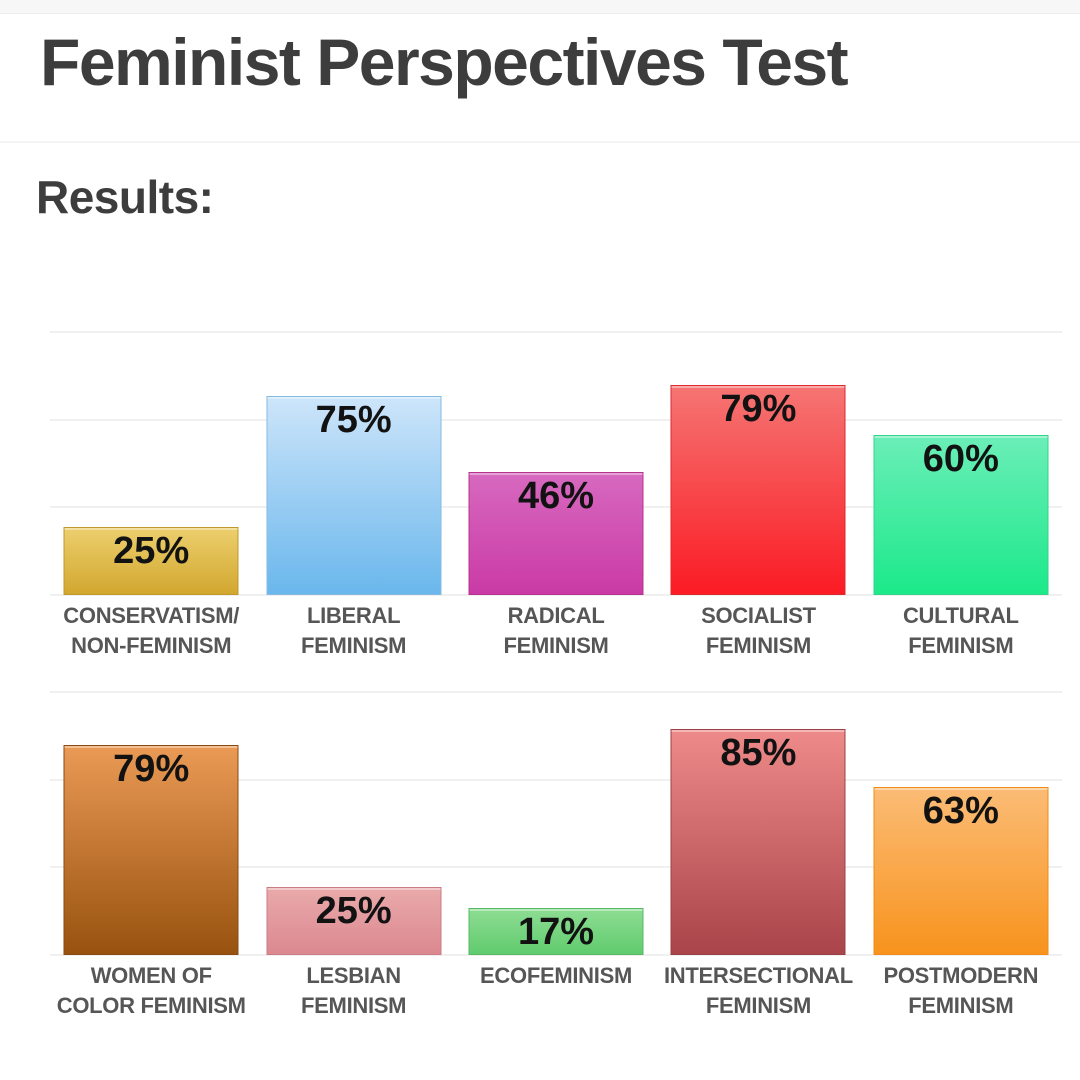  Describe the element at coordinates (151, 551) in the screenshot. I see `value-label-conservatism-non-feminism: 25%` at that location.